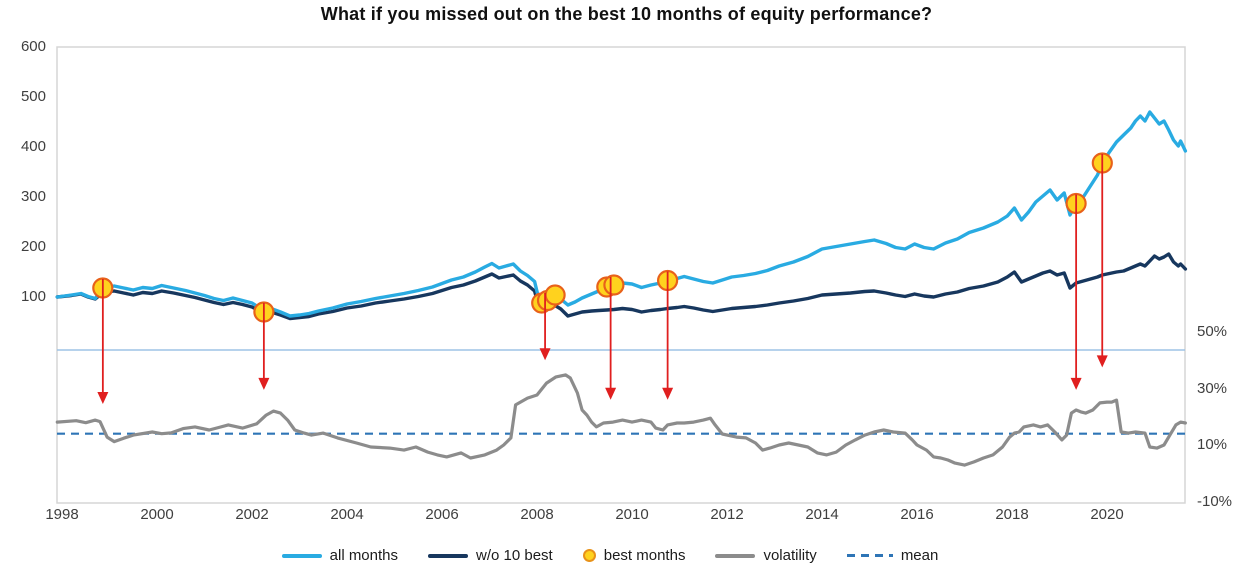  What do you see at coordinates (252, 514) in the screenshot?
I see `x-axis-tick: 2002` at bounding box center [252, 514].